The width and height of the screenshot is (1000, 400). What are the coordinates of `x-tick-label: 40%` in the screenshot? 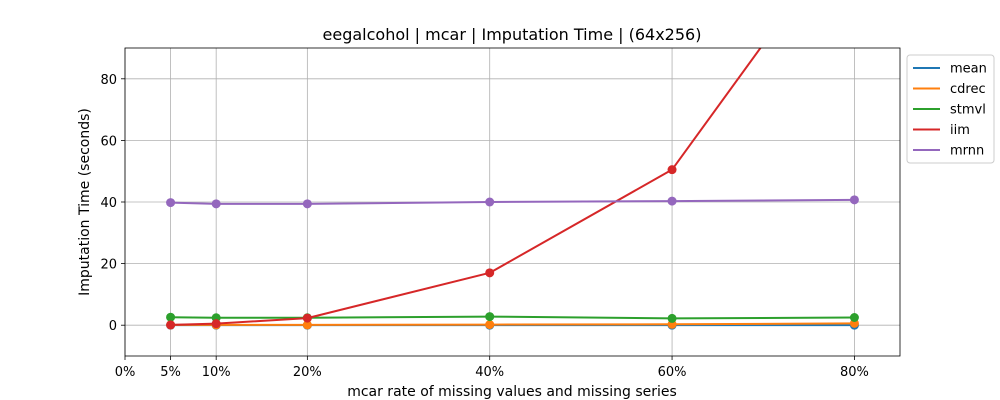 It's located at (489, 372).